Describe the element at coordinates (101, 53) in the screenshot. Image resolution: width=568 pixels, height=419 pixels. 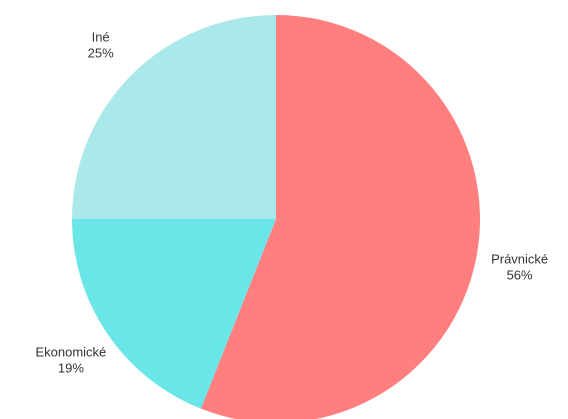
I see `slice-value-ine: 25%` at that location.